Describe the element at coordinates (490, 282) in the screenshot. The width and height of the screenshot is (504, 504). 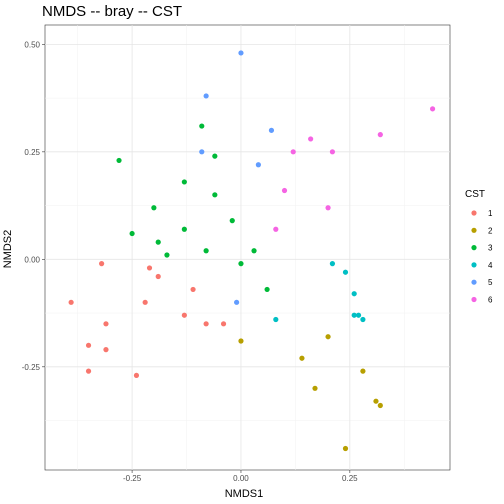
I see `legend-label-5: 5` at that location.